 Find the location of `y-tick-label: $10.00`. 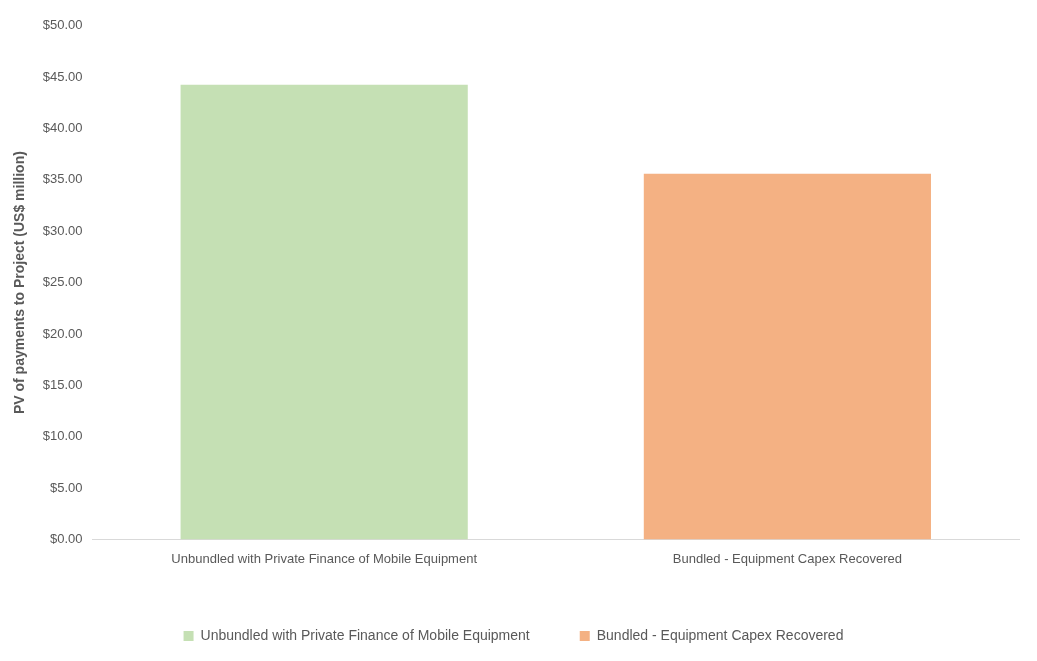

y-tick-label: $10.00 is located at coordinates (62, 436).